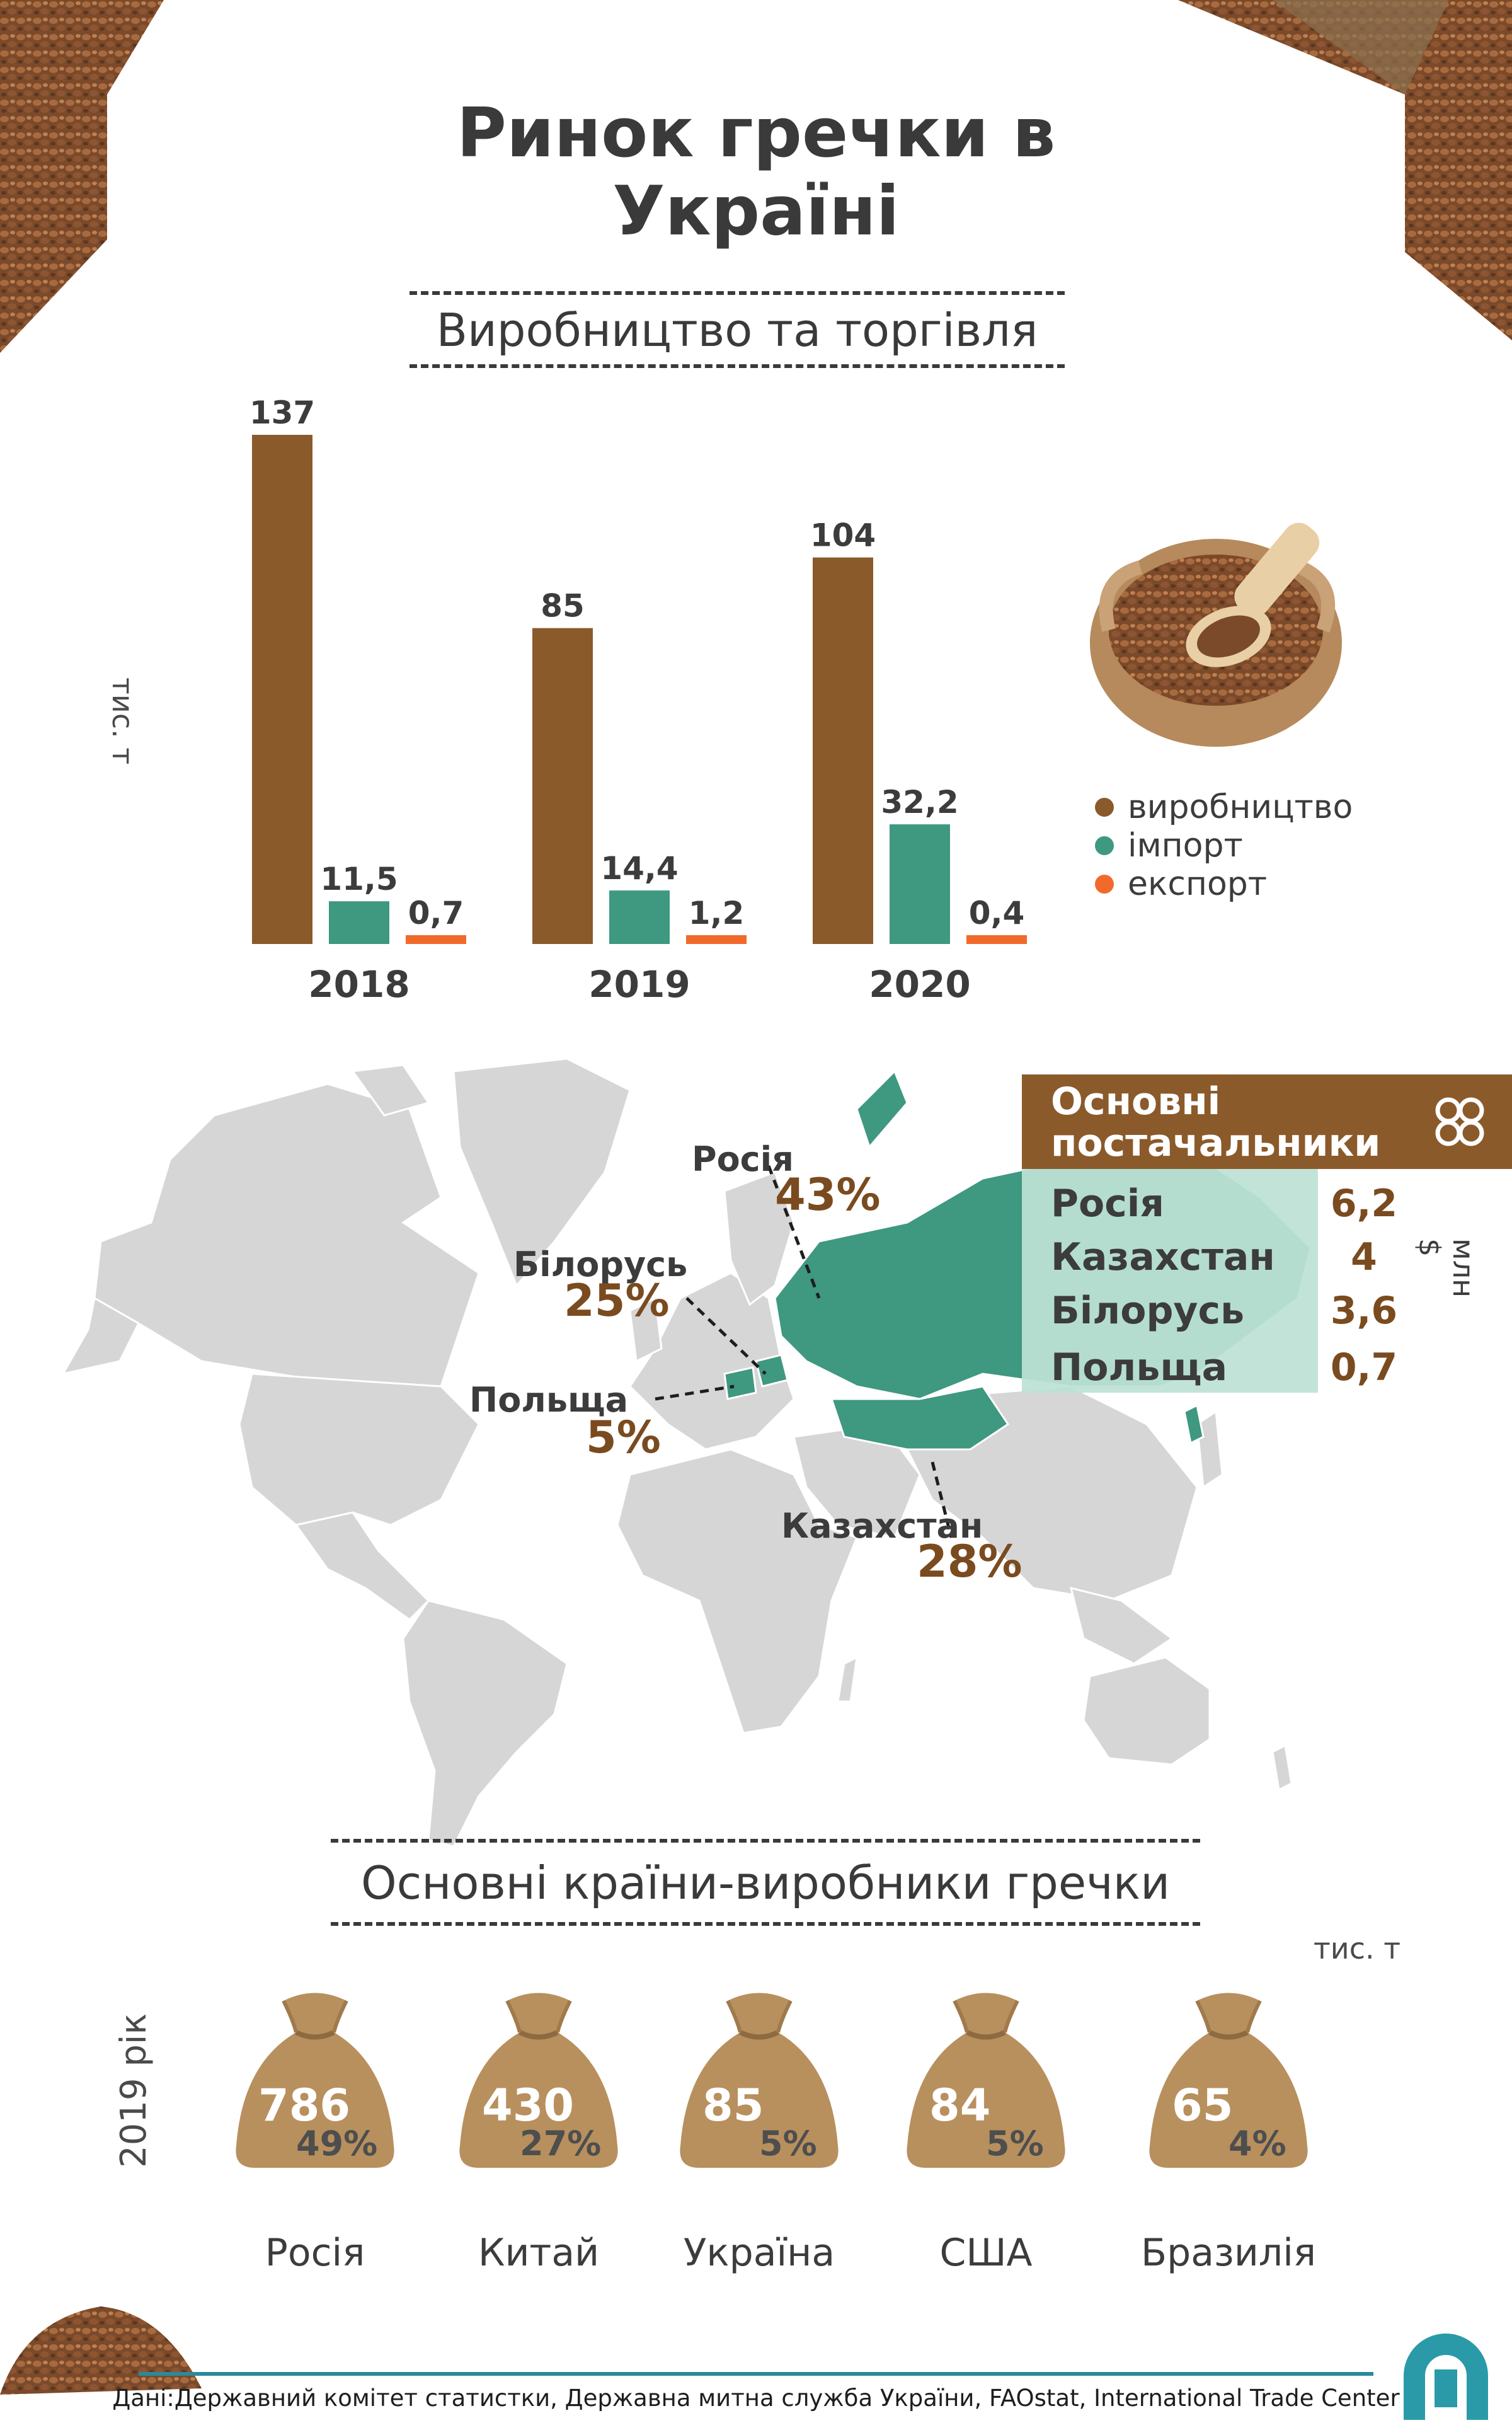 The height and width of the screenshot is (2435, 1512). What do you see at coordinates (563, 606) in the screenshot?
I see `bar-label-production-2019: 85` at bounding box center [563, 606].